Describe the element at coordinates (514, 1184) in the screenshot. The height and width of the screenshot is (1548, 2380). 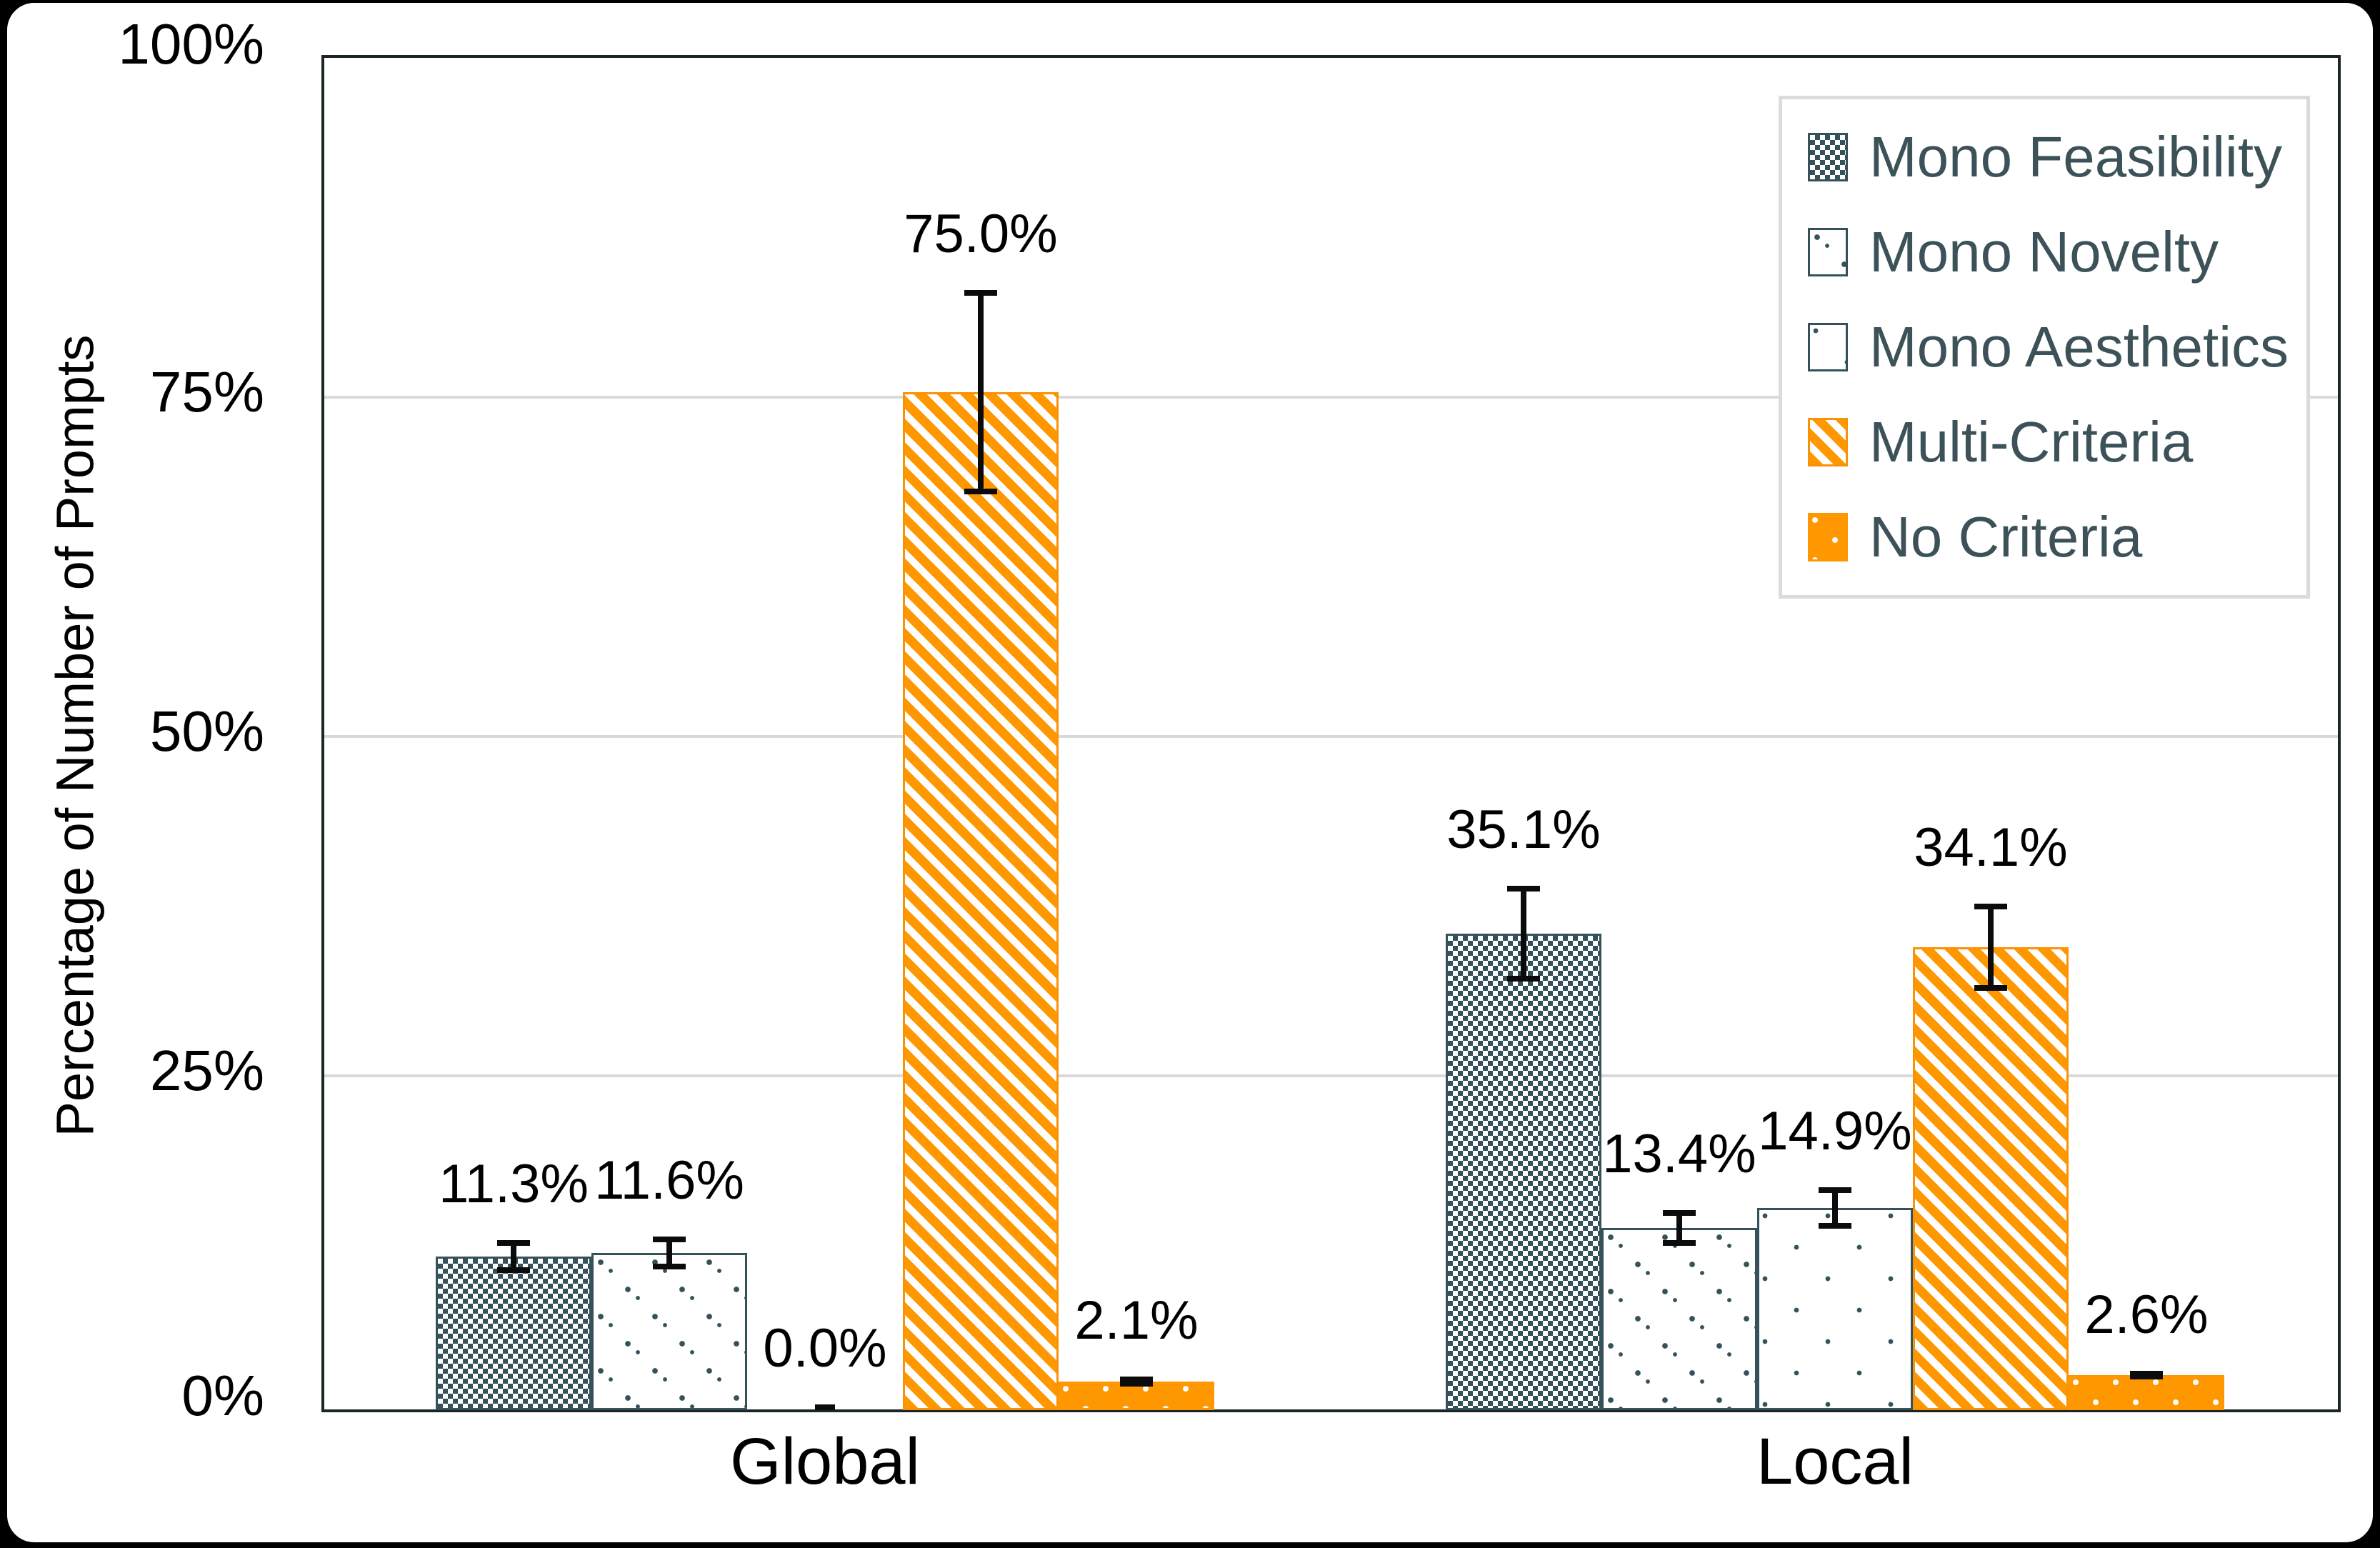
I see `value-label-global-mono-feasibility: 11.3%` at that location.